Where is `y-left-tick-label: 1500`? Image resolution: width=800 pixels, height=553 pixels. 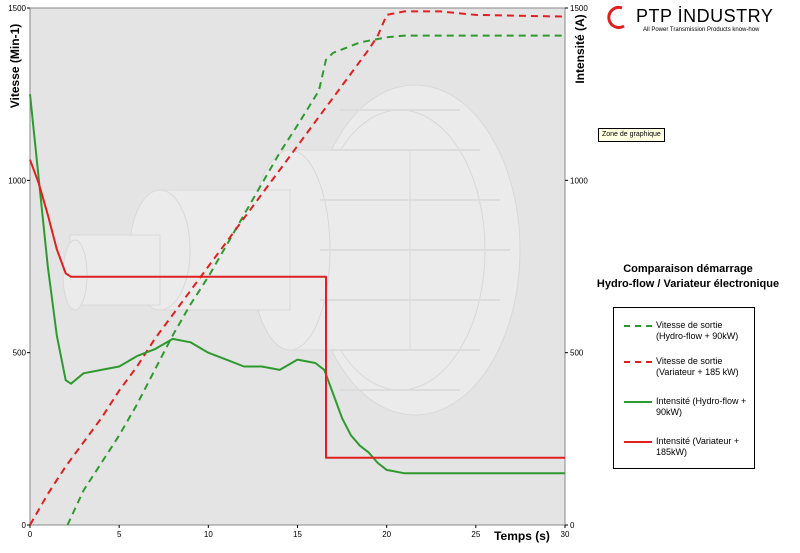
y-left-tick-label: 1500 is located at coordinates (17, 8).